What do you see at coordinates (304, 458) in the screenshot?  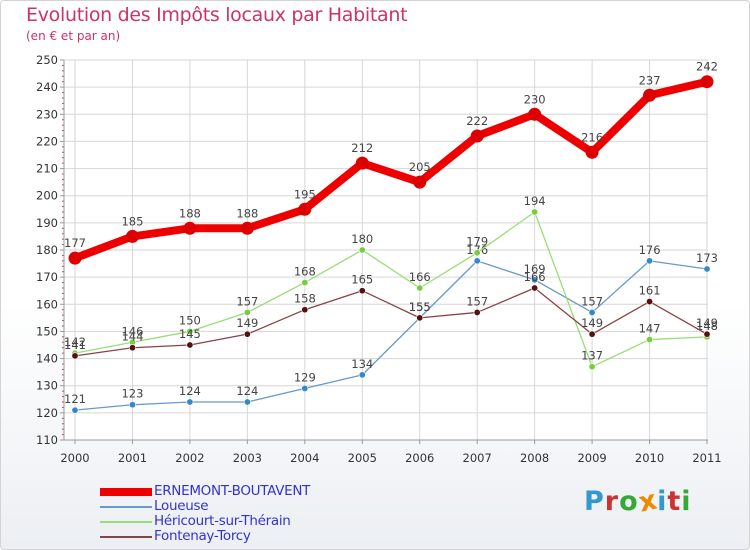 I see `x-tick-label: 2004` at bounding box center [304, 458].